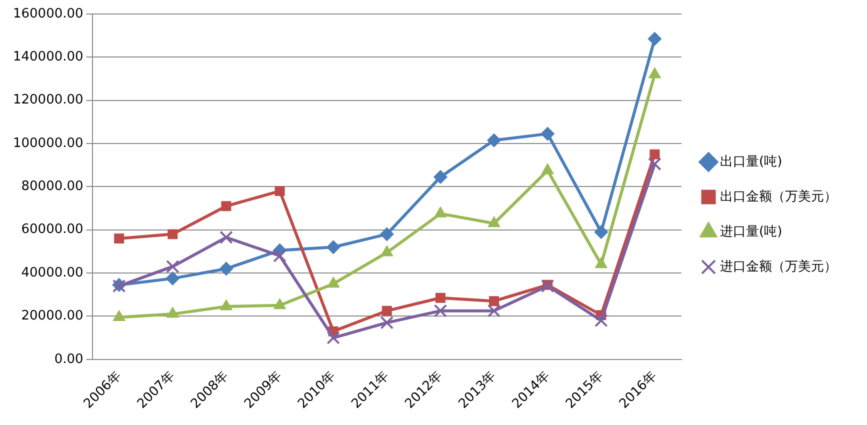 The image size is (867, 425). I want to click on y-tick-label: 80000.00, so click(52, 186).